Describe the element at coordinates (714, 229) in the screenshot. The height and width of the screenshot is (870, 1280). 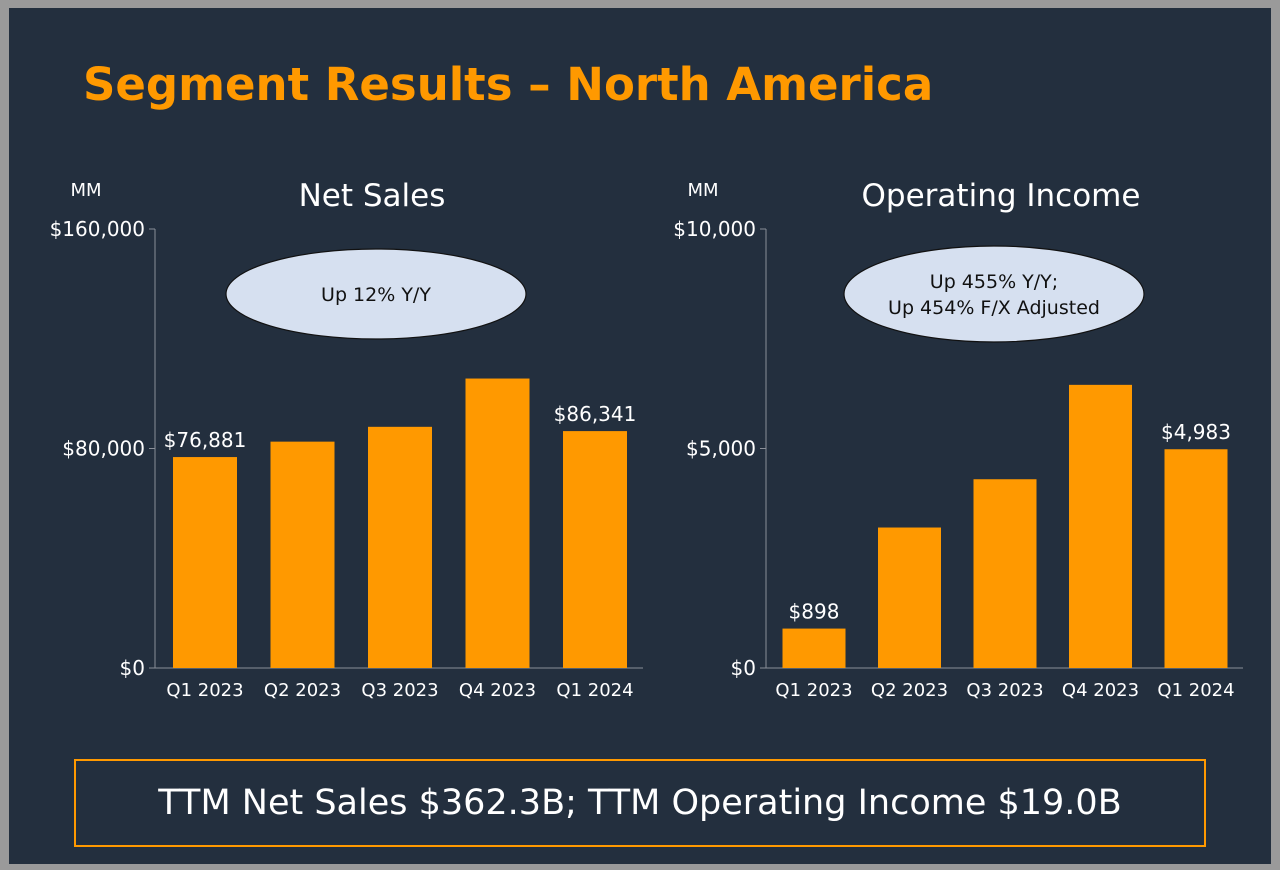
I see `y-tick-label: $10,000` at that location.